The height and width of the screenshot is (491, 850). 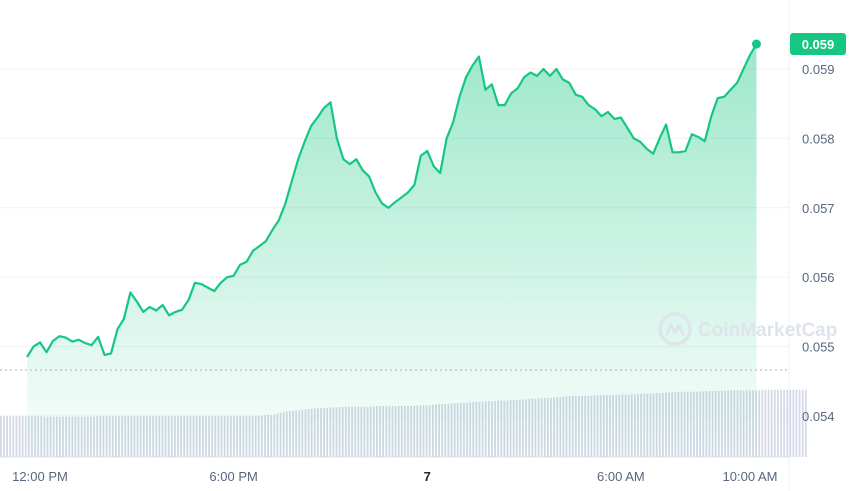 I want to click on current-price-badge-bg, so click(x=818, y=44).